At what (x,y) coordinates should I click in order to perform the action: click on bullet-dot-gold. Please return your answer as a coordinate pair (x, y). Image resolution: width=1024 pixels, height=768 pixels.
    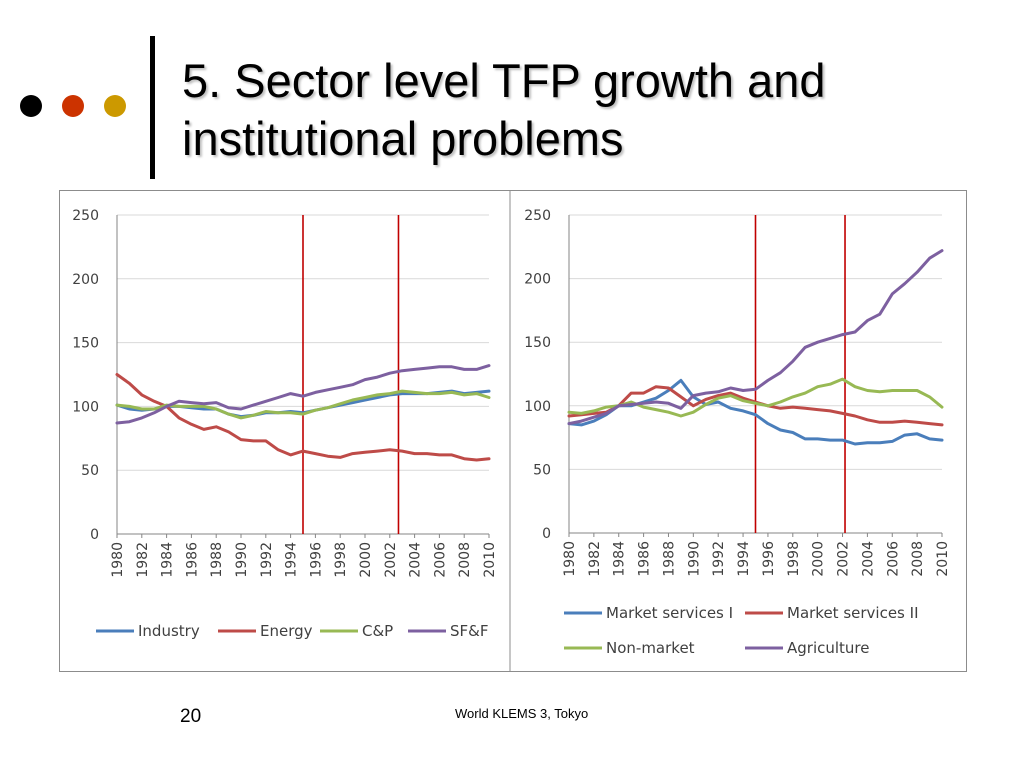
    Looking at the image, I should click on (115, 106).